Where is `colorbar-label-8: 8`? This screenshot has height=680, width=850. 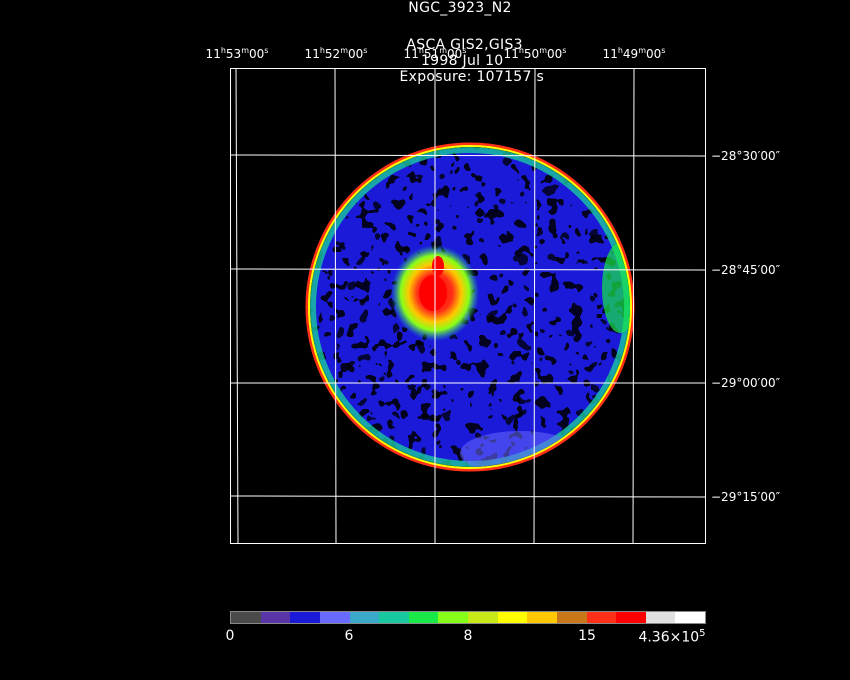 colorbar-label-8: 8 is located at coordinates (468, 636).